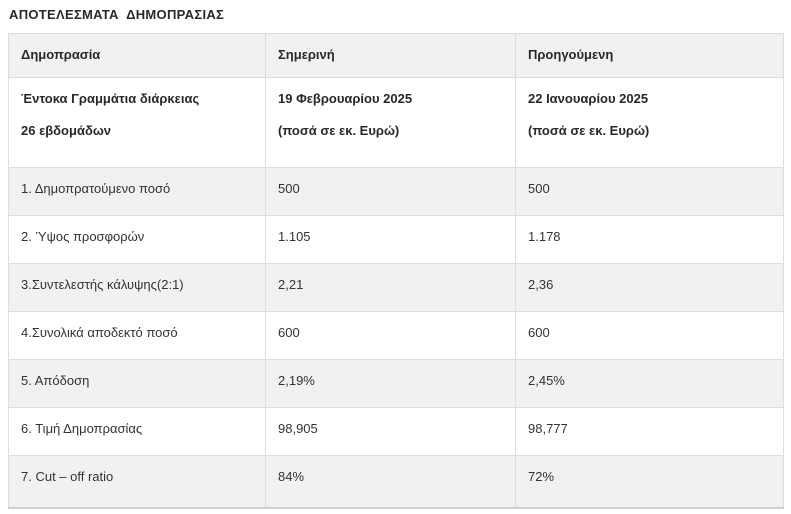 This screenshot has width=791, height=514. Describe the element at coordinates (649, 191) in the screenshot. I see `previous-value: 500` at that location.